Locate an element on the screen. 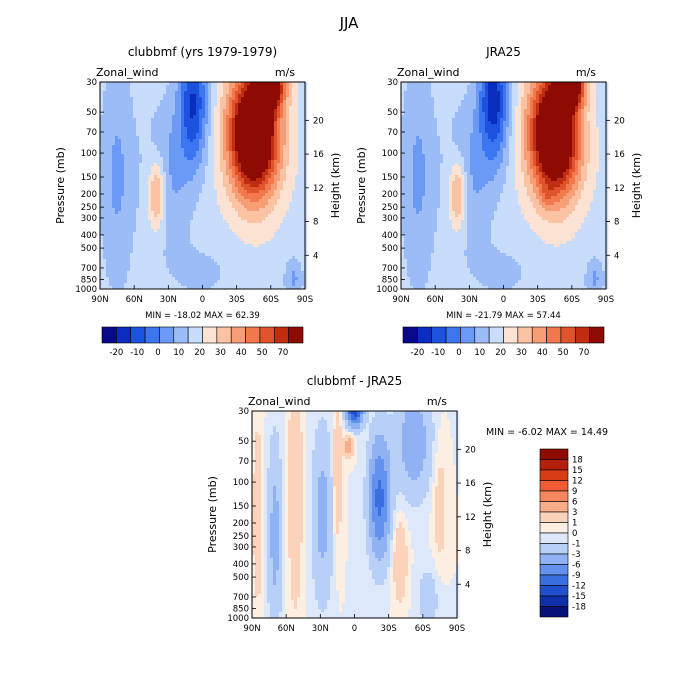 The image size is (700, 700). figure-title: JJA is located at coordinates (349, 23).